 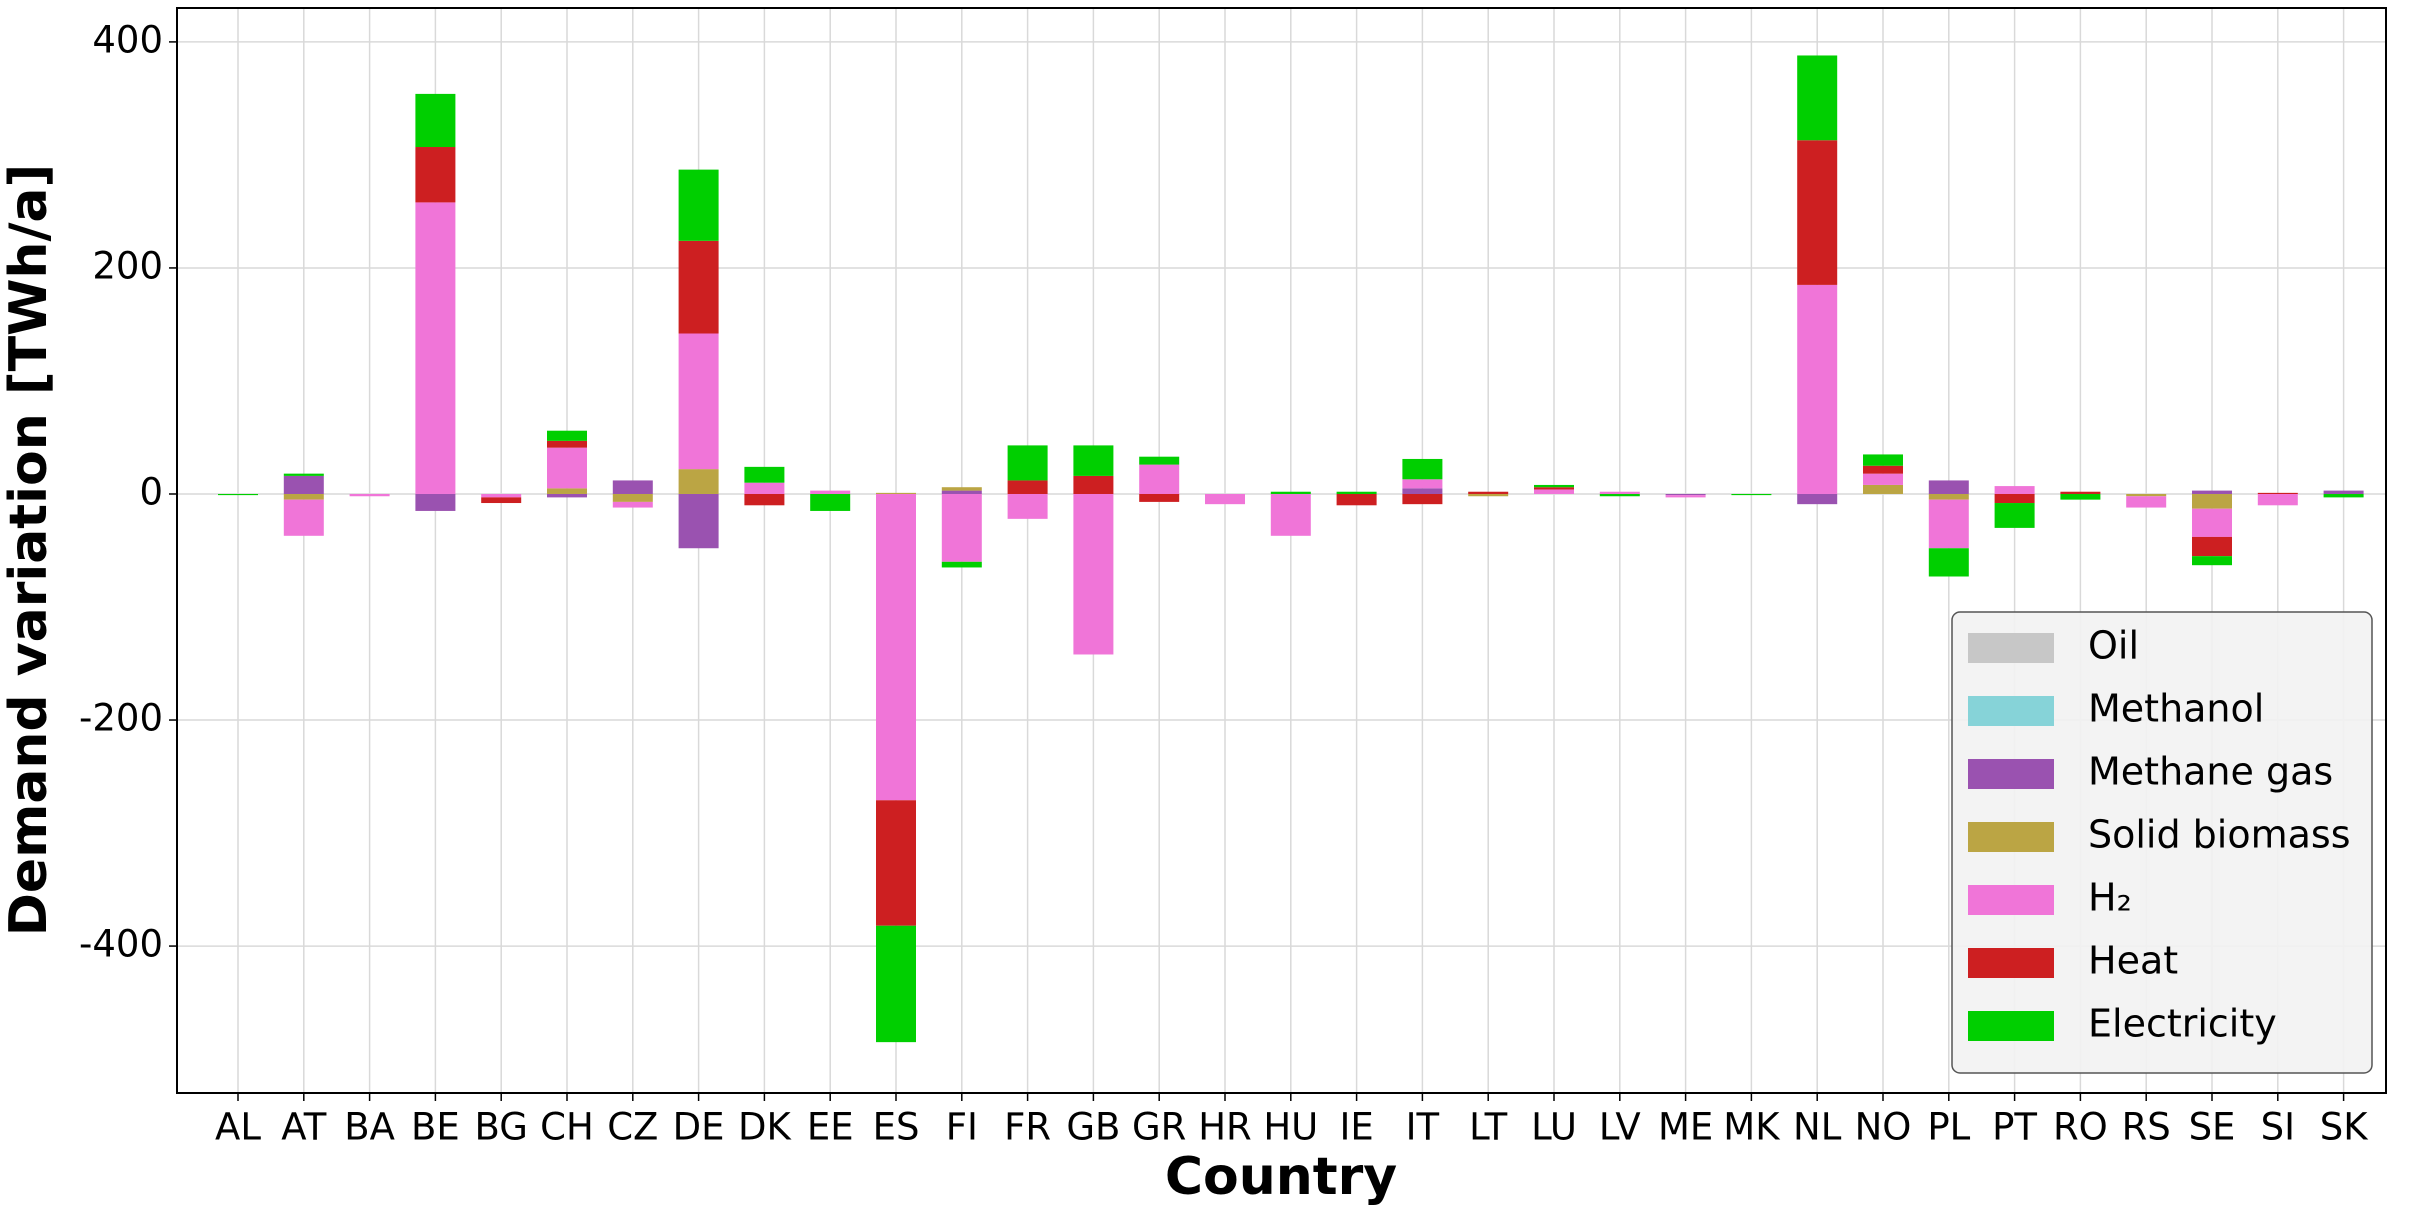 I want to click on x-axis-label: Country, so click(x=1281, y=1177).